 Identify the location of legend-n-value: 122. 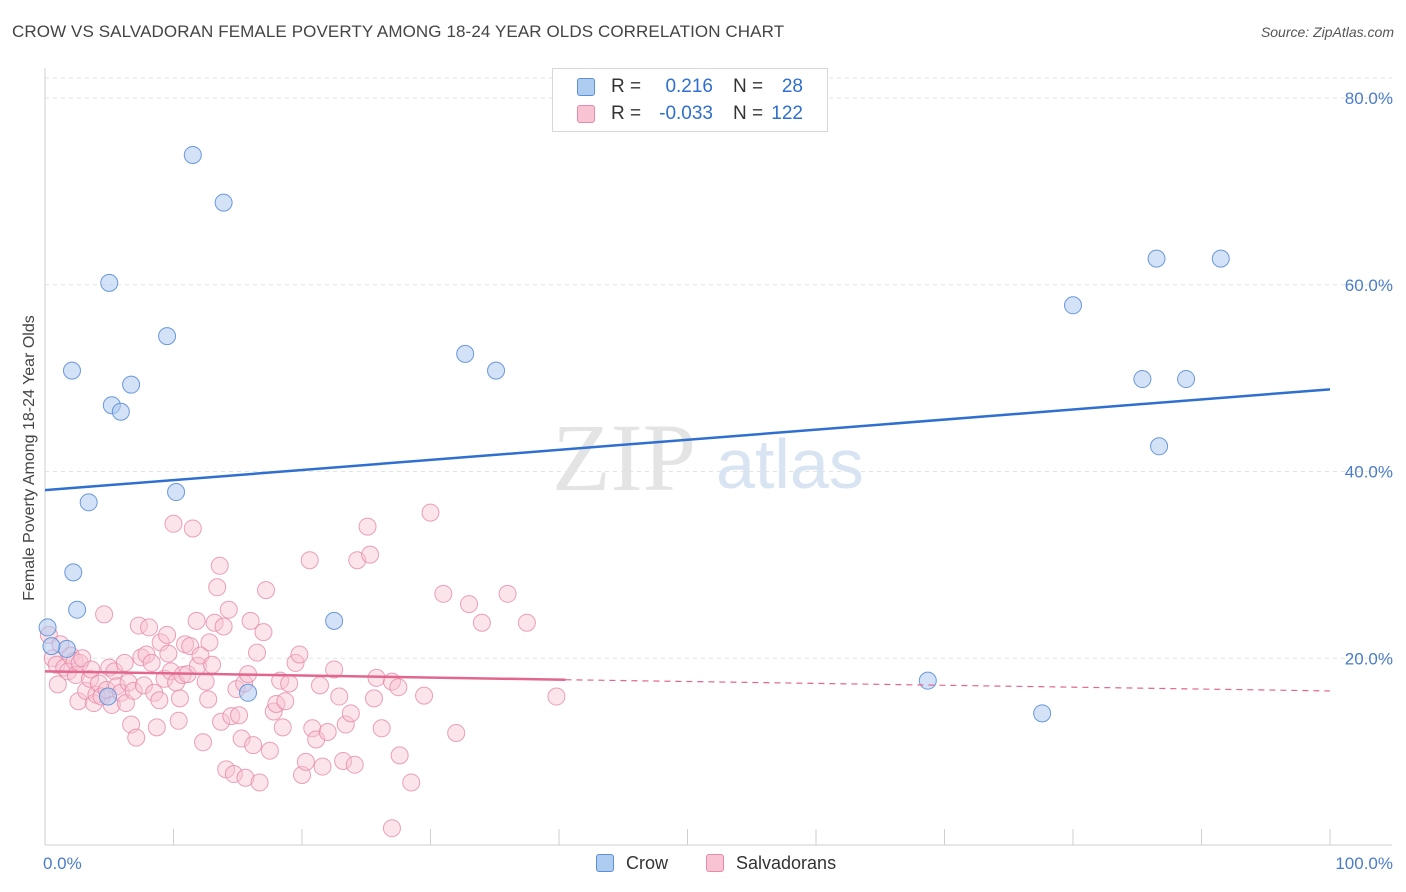
(787, 113).